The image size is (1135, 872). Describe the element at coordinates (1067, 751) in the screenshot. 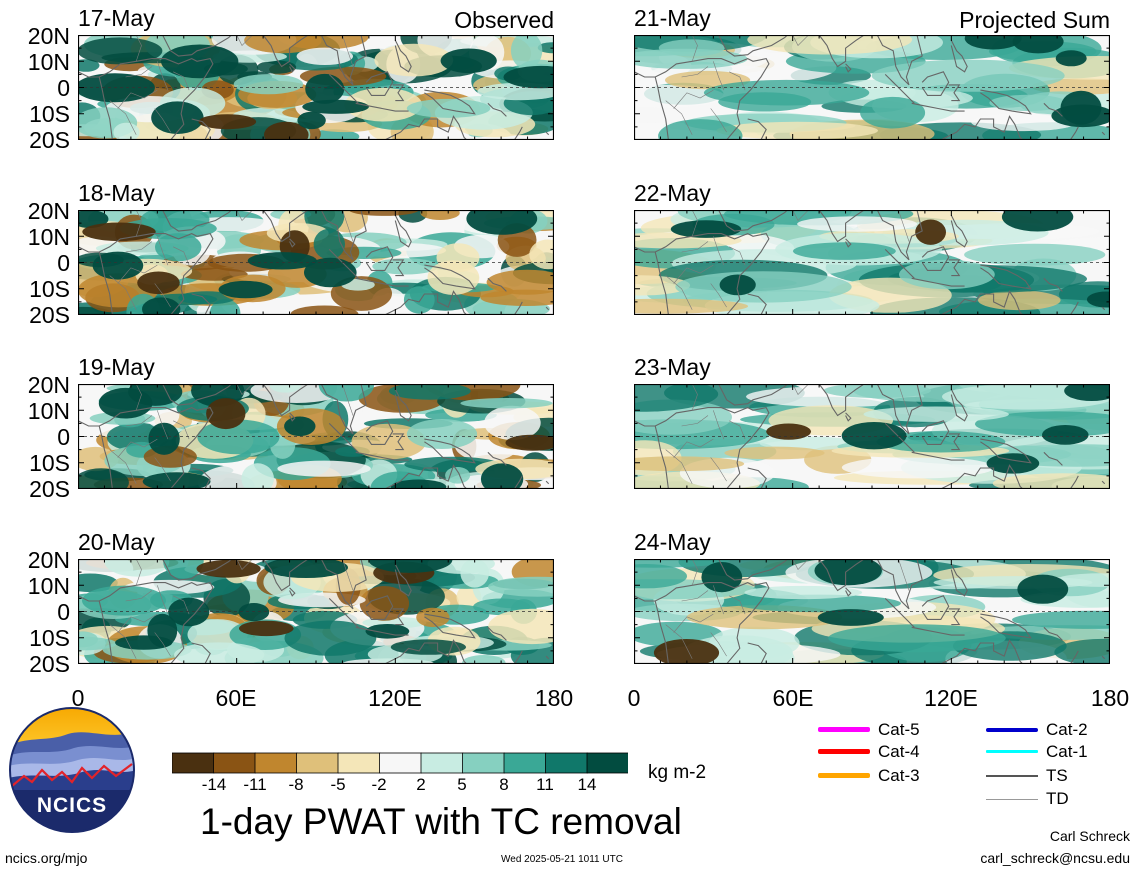

I see `legend-label: Cat-1` at that location.